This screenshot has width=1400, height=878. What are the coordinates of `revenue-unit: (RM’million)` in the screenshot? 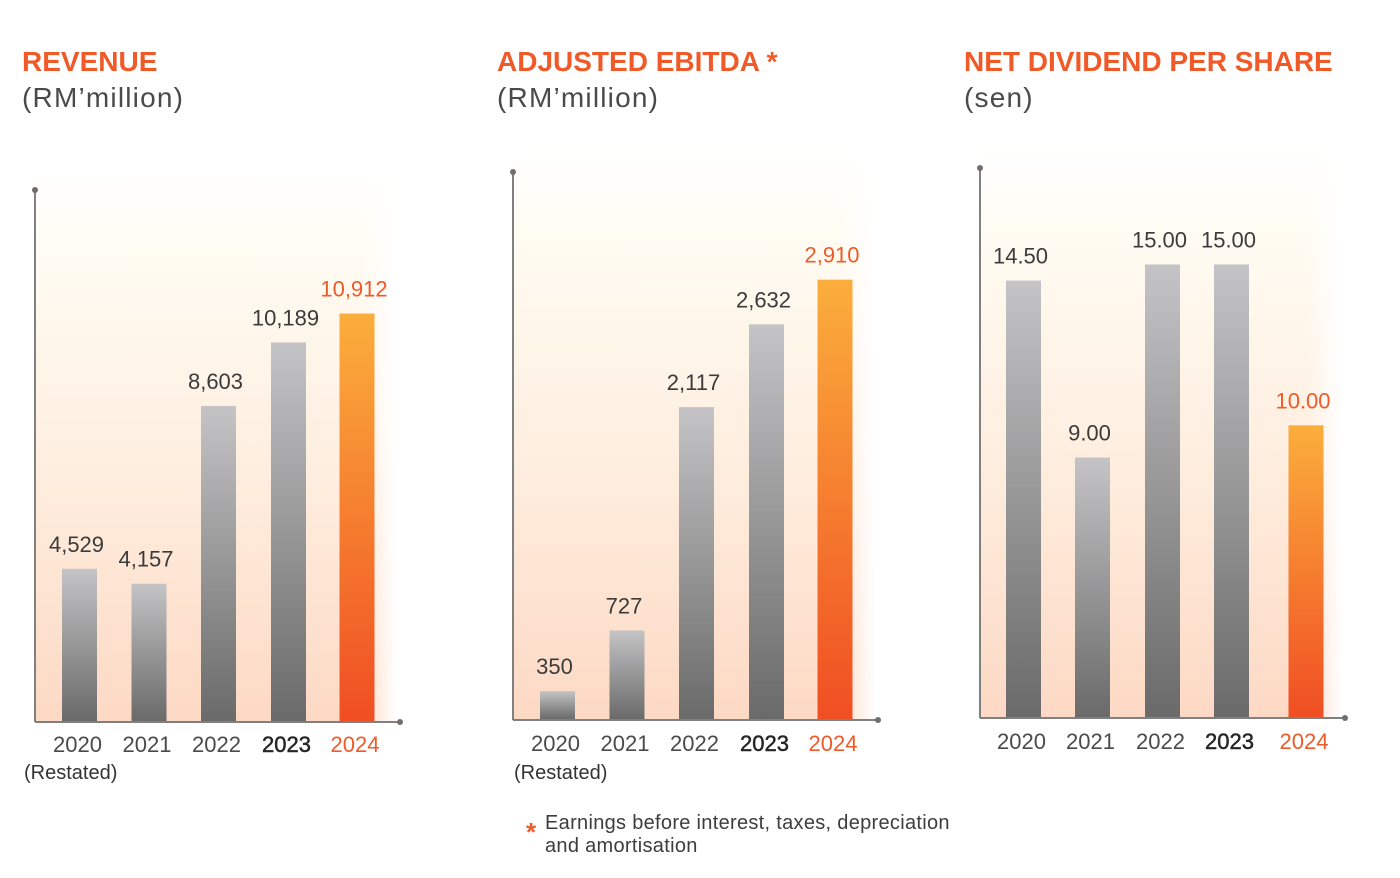 It's located at (103, 97).